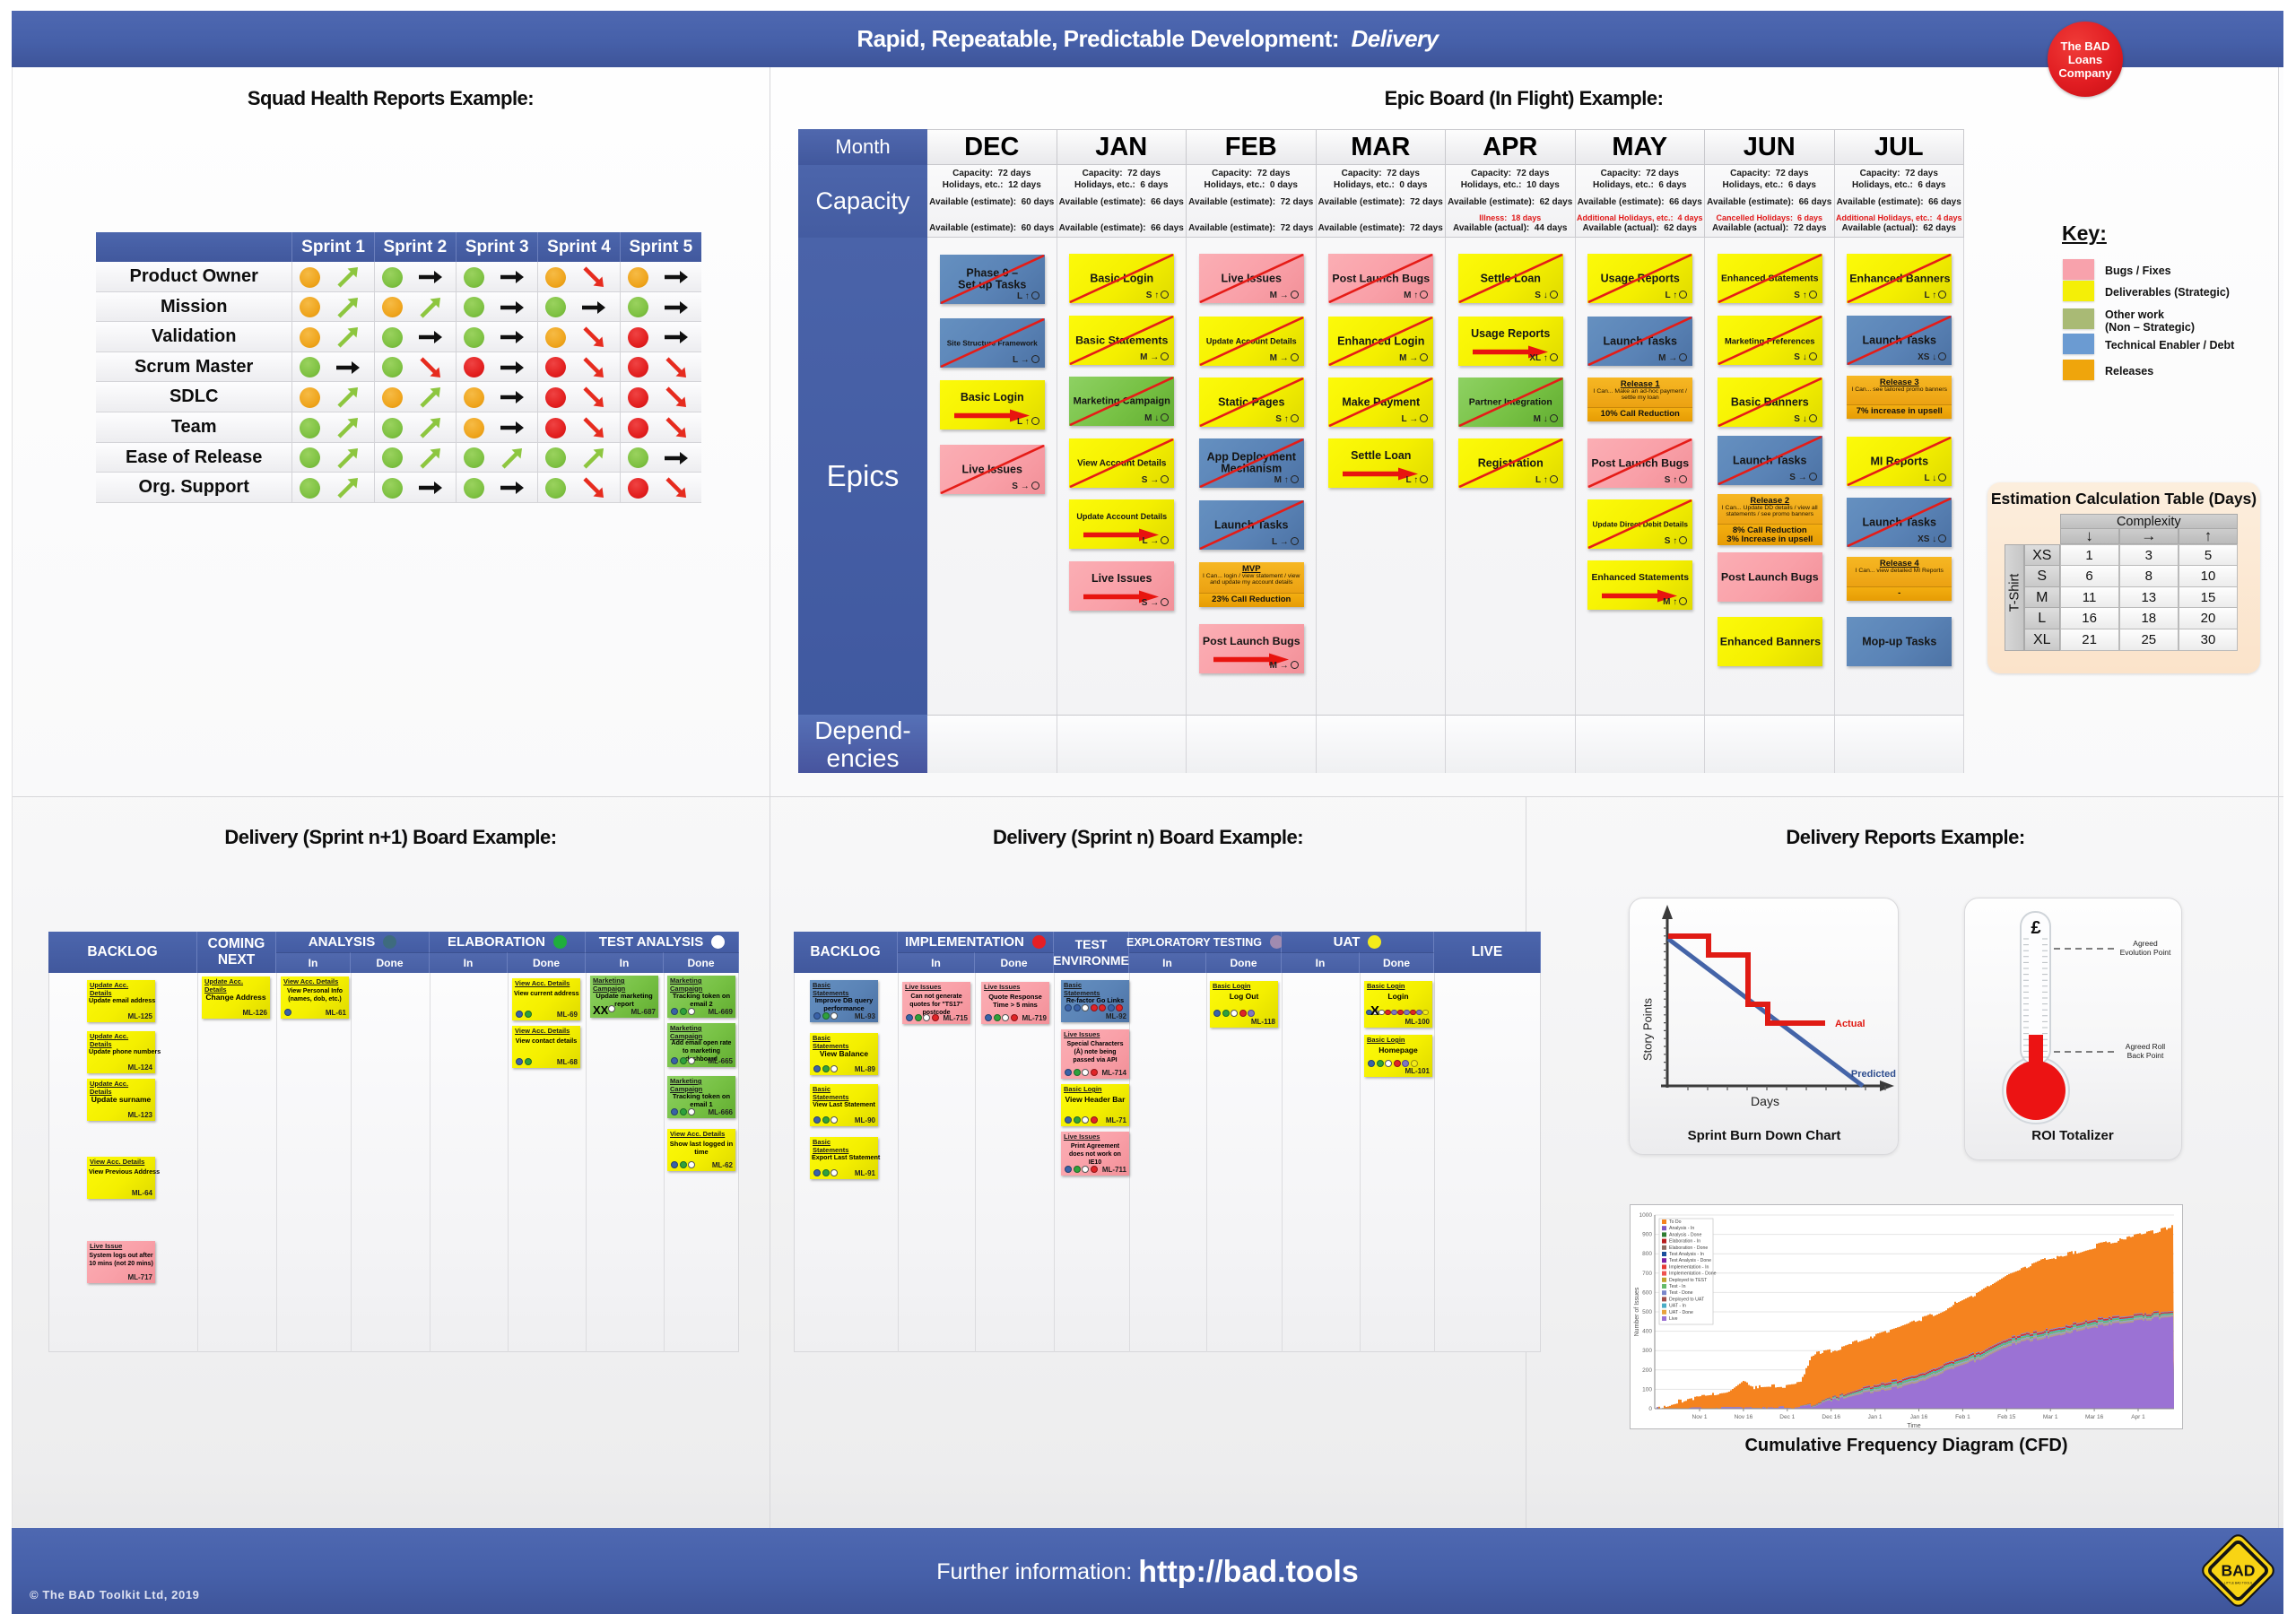 The height and width of the screenshot is (1623, 2296). What do you see at coordinates (2239, 1570) in the screenshot?
I see `svg-text: BAD` at bounding box center [2239, 1570].